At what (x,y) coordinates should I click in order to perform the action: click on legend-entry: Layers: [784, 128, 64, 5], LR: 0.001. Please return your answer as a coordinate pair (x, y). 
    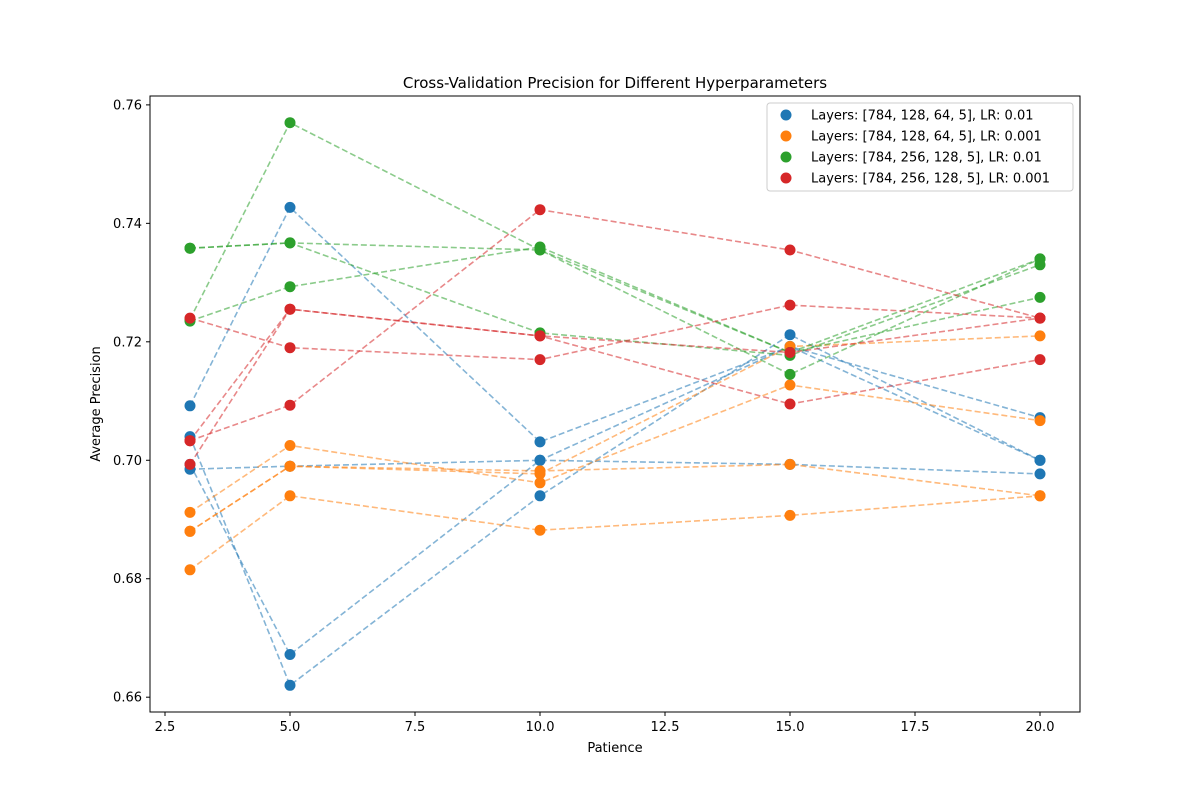
    Looking at the image, I should click on (926, 137).